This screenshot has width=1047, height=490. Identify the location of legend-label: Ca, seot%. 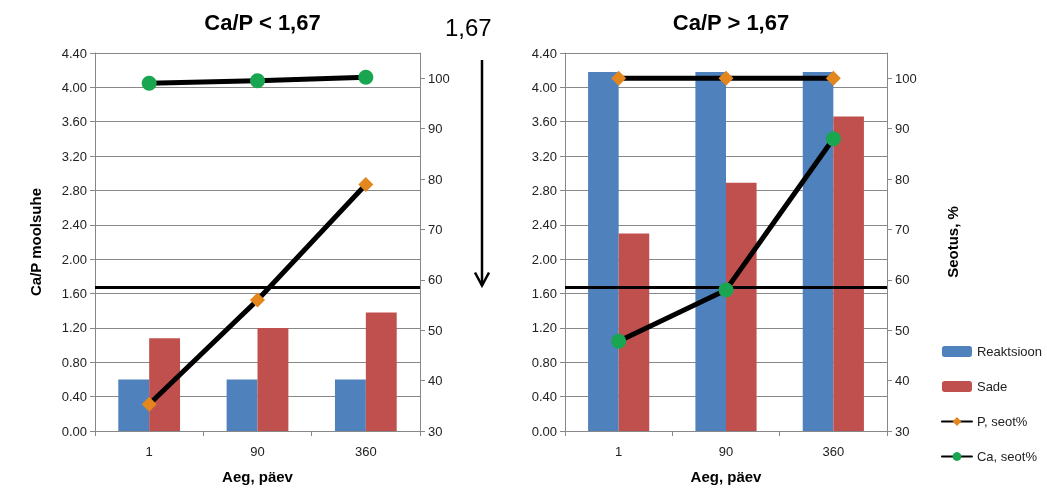
(1007, 456).